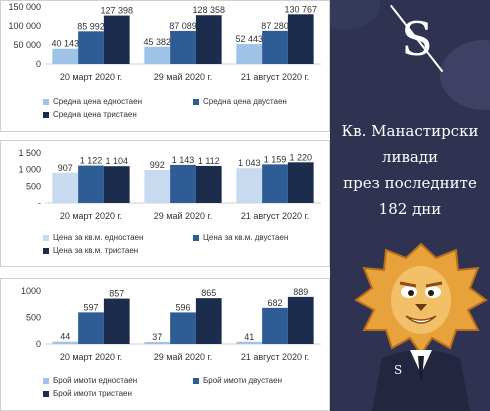 Image resolution: width=490 pixels, height=411 pixels. I want to click on lion-pupil-left, so click(411, 293).